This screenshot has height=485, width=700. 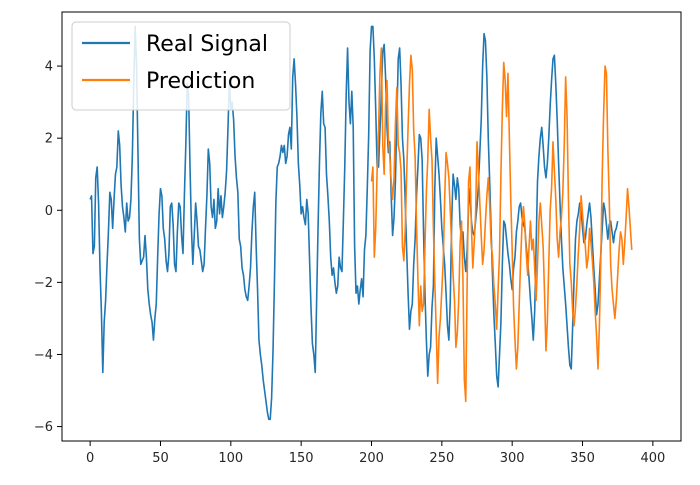 What do you see at coordinates (512, 458) in the screenshot?
I see `x-tick-label: 300` at bounding box center [512, 458].